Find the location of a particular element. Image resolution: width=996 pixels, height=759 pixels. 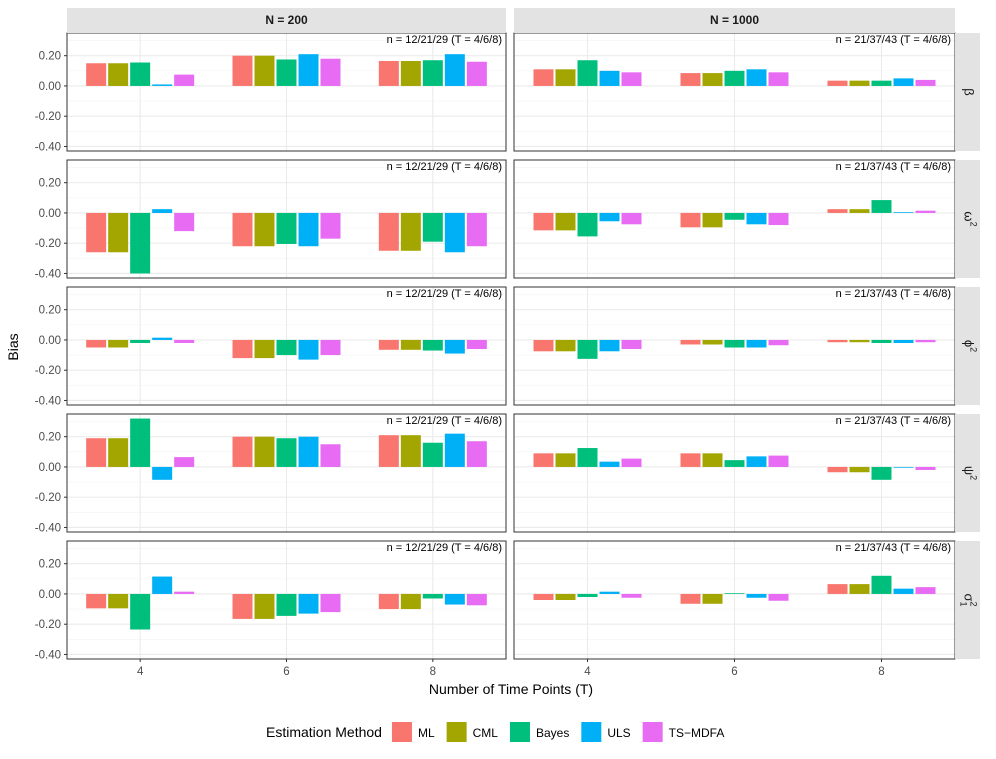

x-axis-title: Number of Time Points (T) is located at coordinates (511, 689).